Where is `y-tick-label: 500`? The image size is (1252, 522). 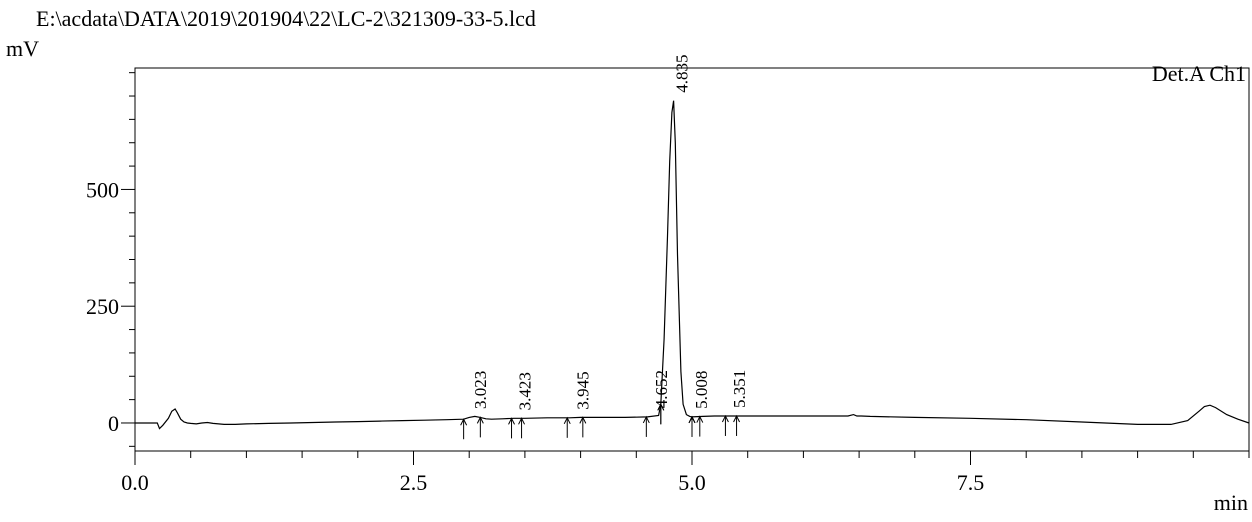 y-tick-label: 500 is located at coordinates (102, 189).